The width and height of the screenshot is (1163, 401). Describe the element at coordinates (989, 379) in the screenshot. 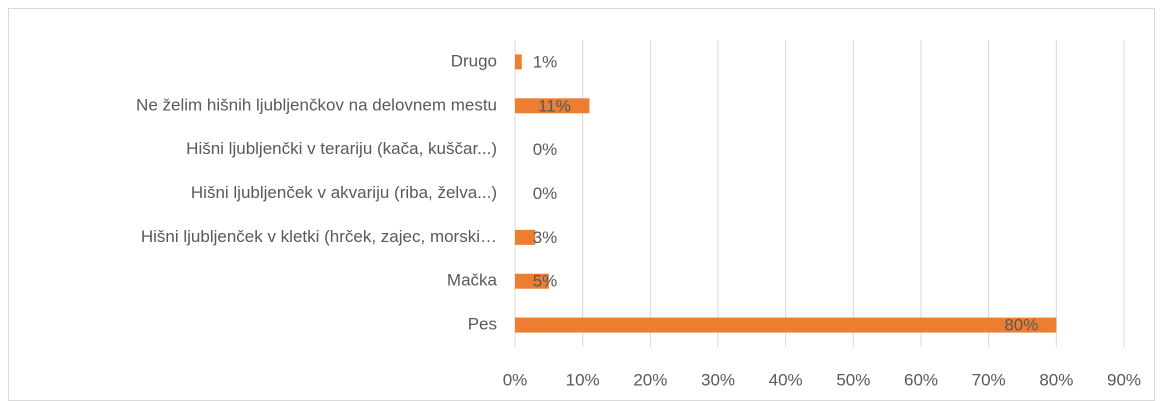

I see `x-tick-label: 70%` at that location.